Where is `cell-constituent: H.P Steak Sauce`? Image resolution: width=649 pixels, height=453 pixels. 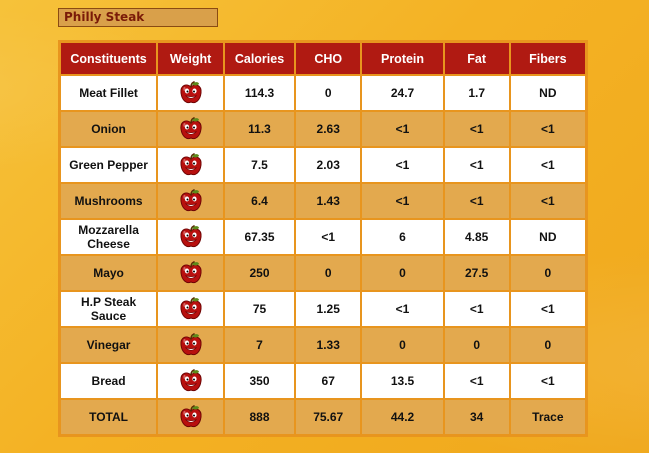
cell-constituent: H.P Steak Sauce is located at coordinates (109, 309).